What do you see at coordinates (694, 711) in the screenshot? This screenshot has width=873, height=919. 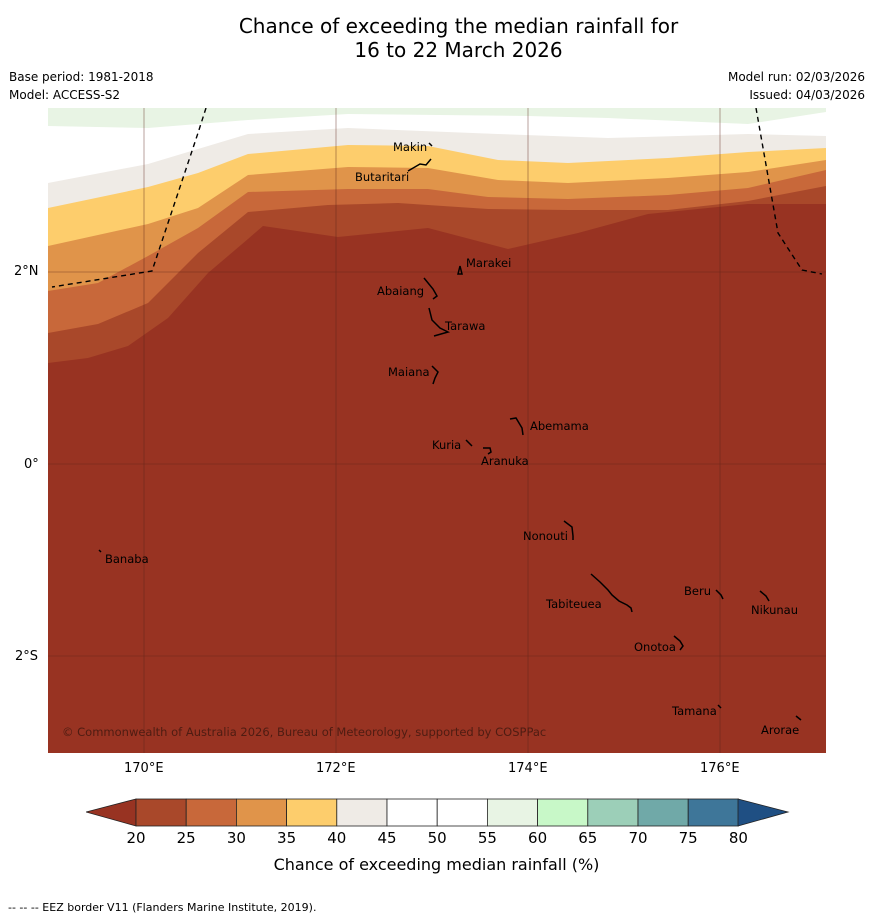 I see `label-tamana: Tamana` at bounding box center [694, 711].